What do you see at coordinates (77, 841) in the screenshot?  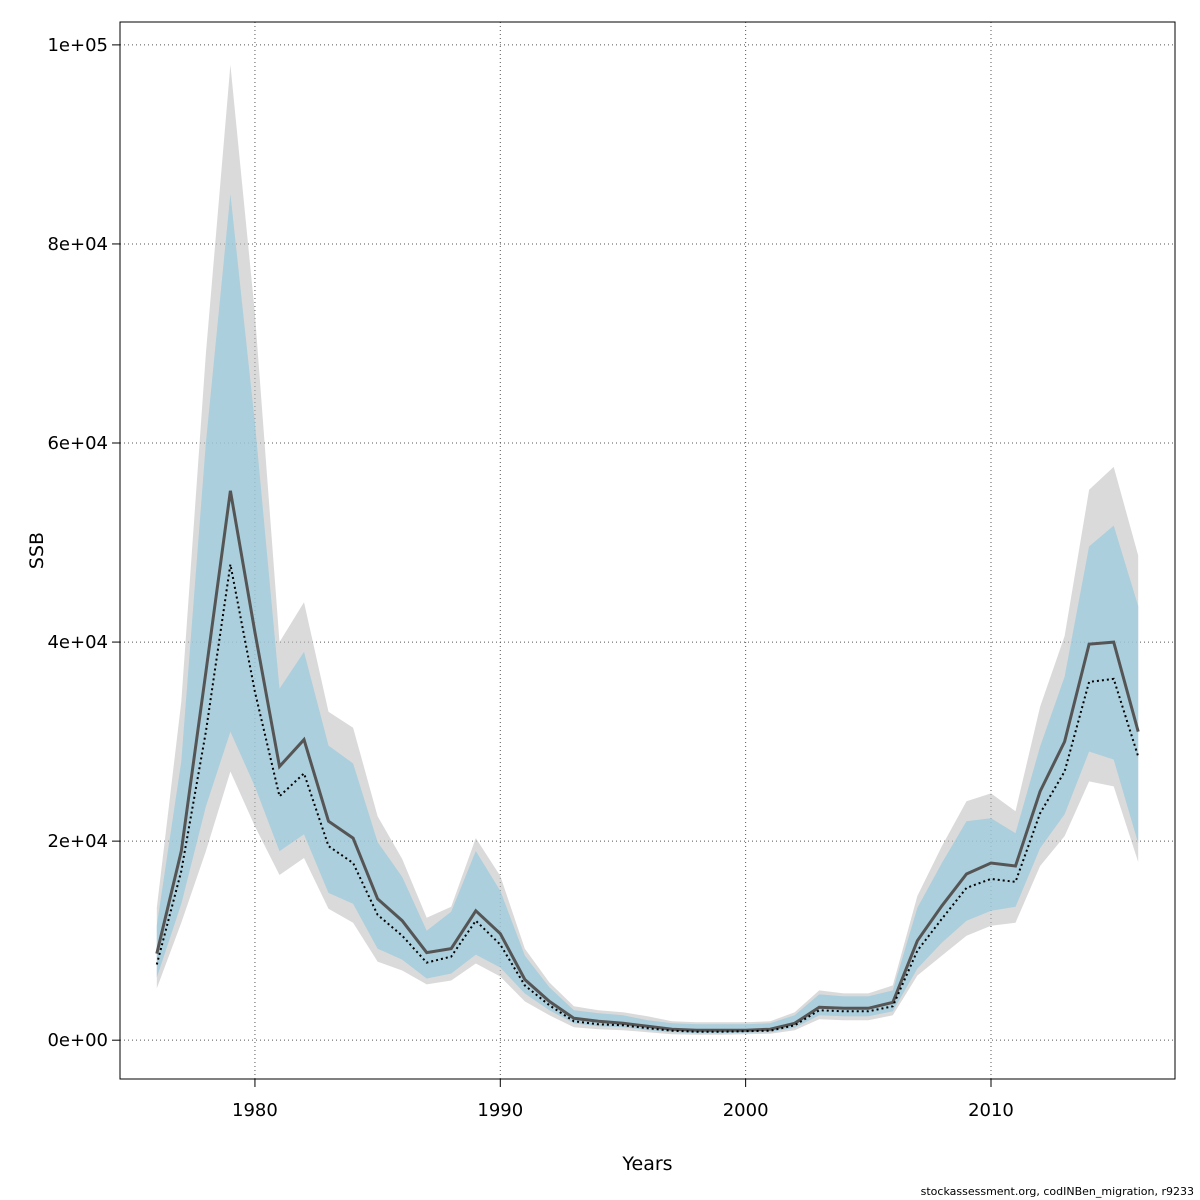 I see `y-tick-label: 2e+04` at bounding box center [77, 841].